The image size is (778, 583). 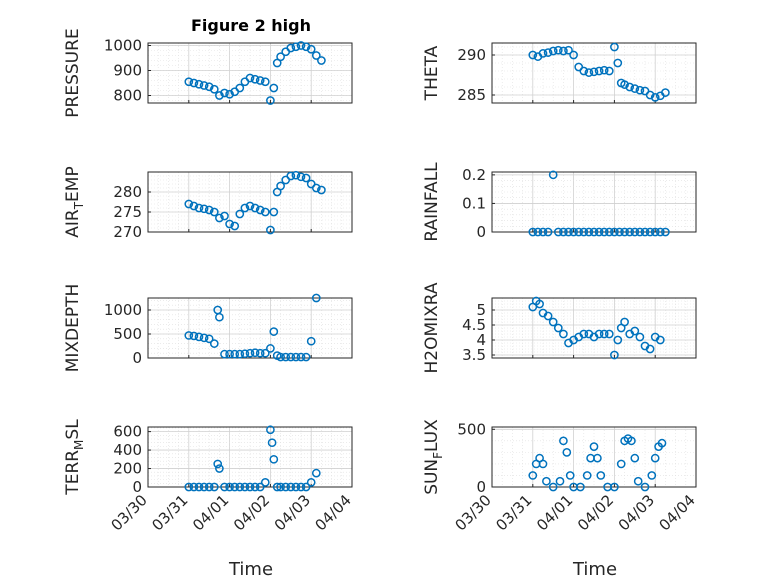 I want to click on subplot-4: 0 0.1 0.2 RAINFALL, so click(x=559, y=202).